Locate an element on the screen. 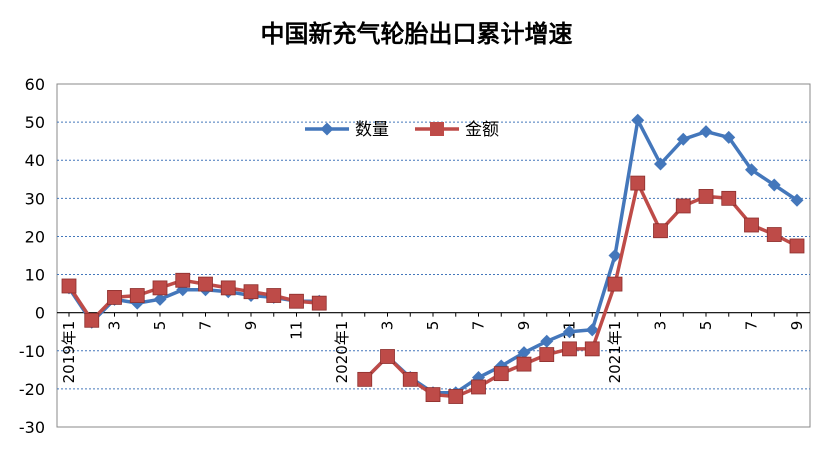 The height and width of the screenshot is (466, 833). y-tick-label: 20 is located at coordinates (35, 236).